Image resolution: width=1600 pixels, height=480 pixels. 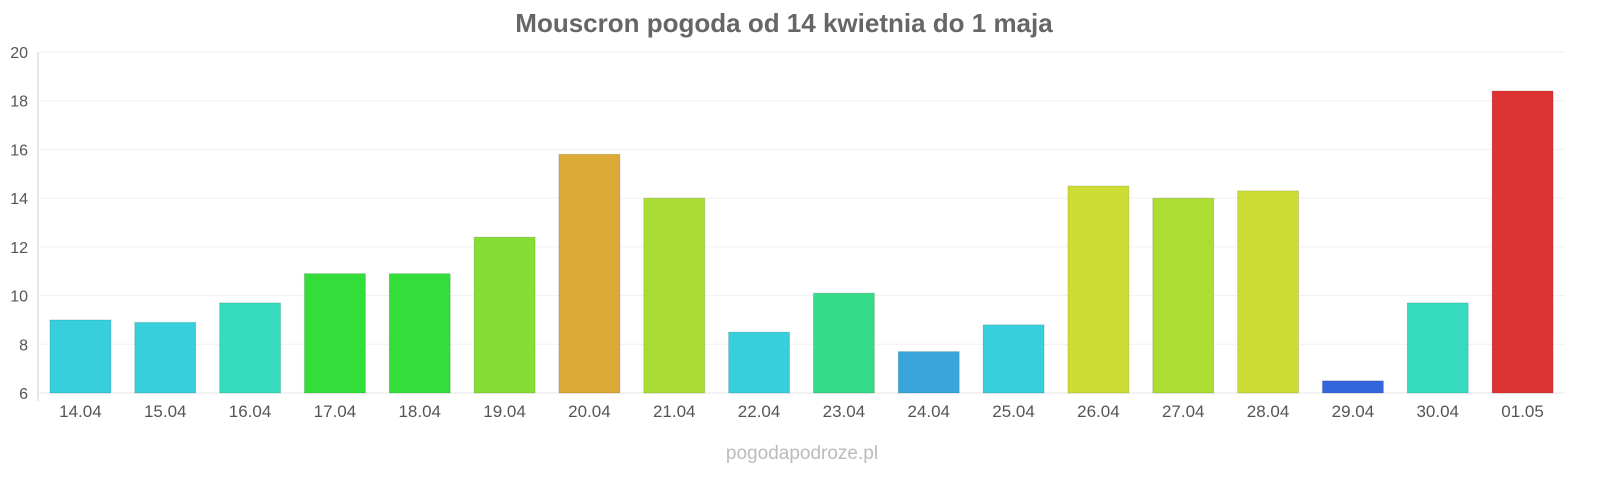 What do you see at coordinates (928, 411) in the screenshot?
I see `x-tick-label: 24.04` at bounding box center [928, 411].